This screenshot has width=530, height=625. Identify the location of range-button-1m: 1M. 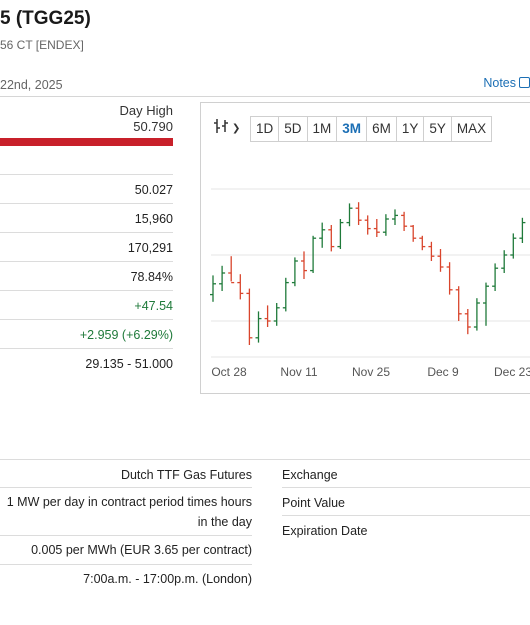
(322, 129).